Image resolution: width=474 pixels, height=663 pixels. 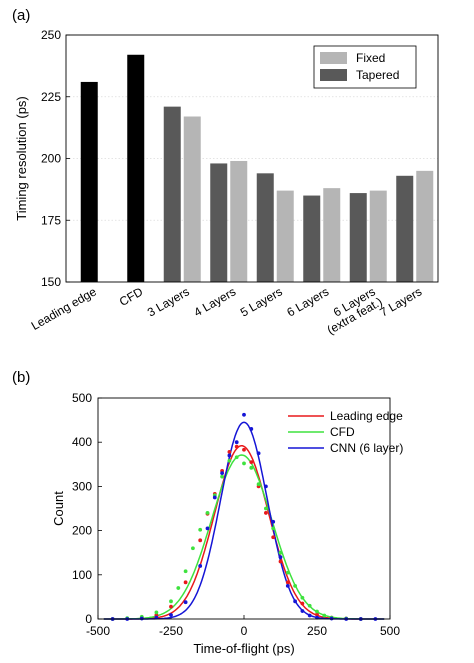 I want to click on category-label: 4 Layers, so click(x=214, y=301).